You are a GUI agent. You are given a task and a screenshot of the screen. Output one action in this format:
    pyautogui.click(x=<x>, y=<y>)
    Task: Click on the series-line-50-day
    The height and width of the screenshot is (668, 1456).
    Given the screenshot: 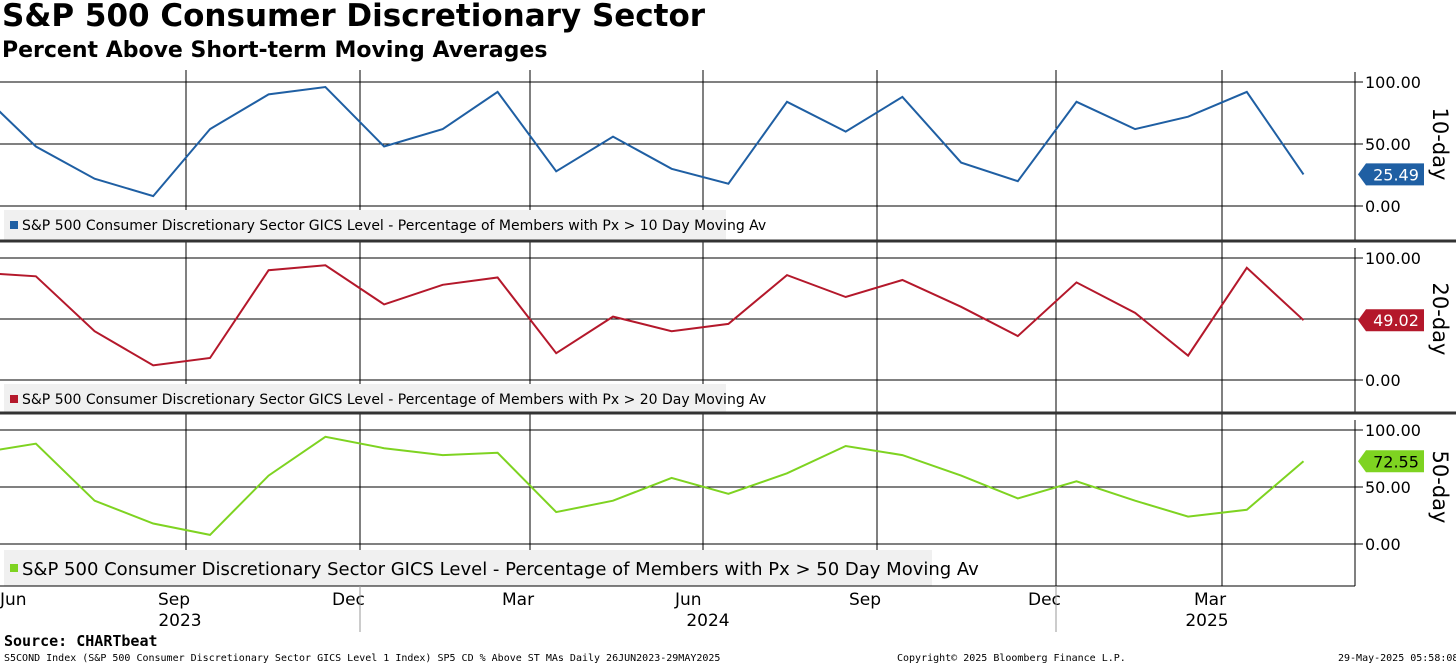 What is the action you would take?
    pyautogui.click(x=652, y=485)
    